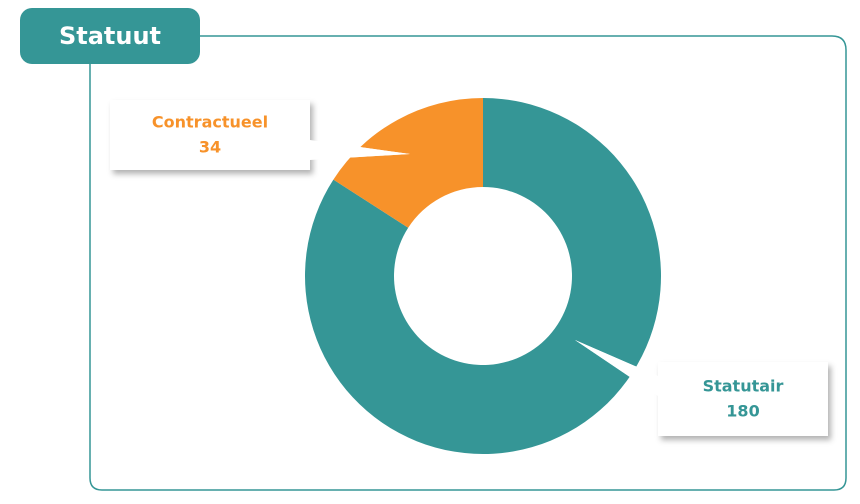 This screenshot has width=860, height=504. What do you see at coordinates (210, 147) in the screenshot?
I see `data-label-value: 34` at bounding box center [210, 147].